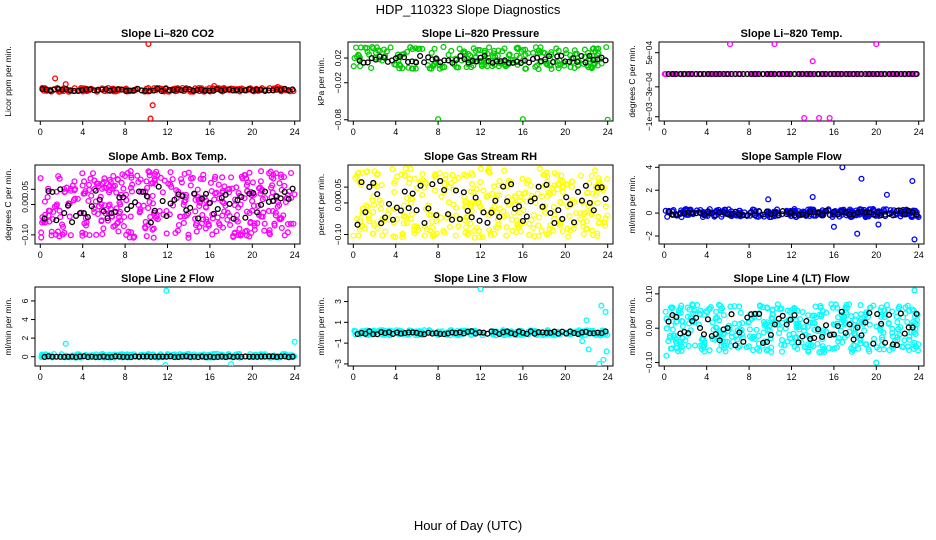 Image resolution: width=936 pixels, height=540 pixels. Describe the element at coordinates (25, 300) in the screenshot. I see `y-tick-label: 6` at that location.